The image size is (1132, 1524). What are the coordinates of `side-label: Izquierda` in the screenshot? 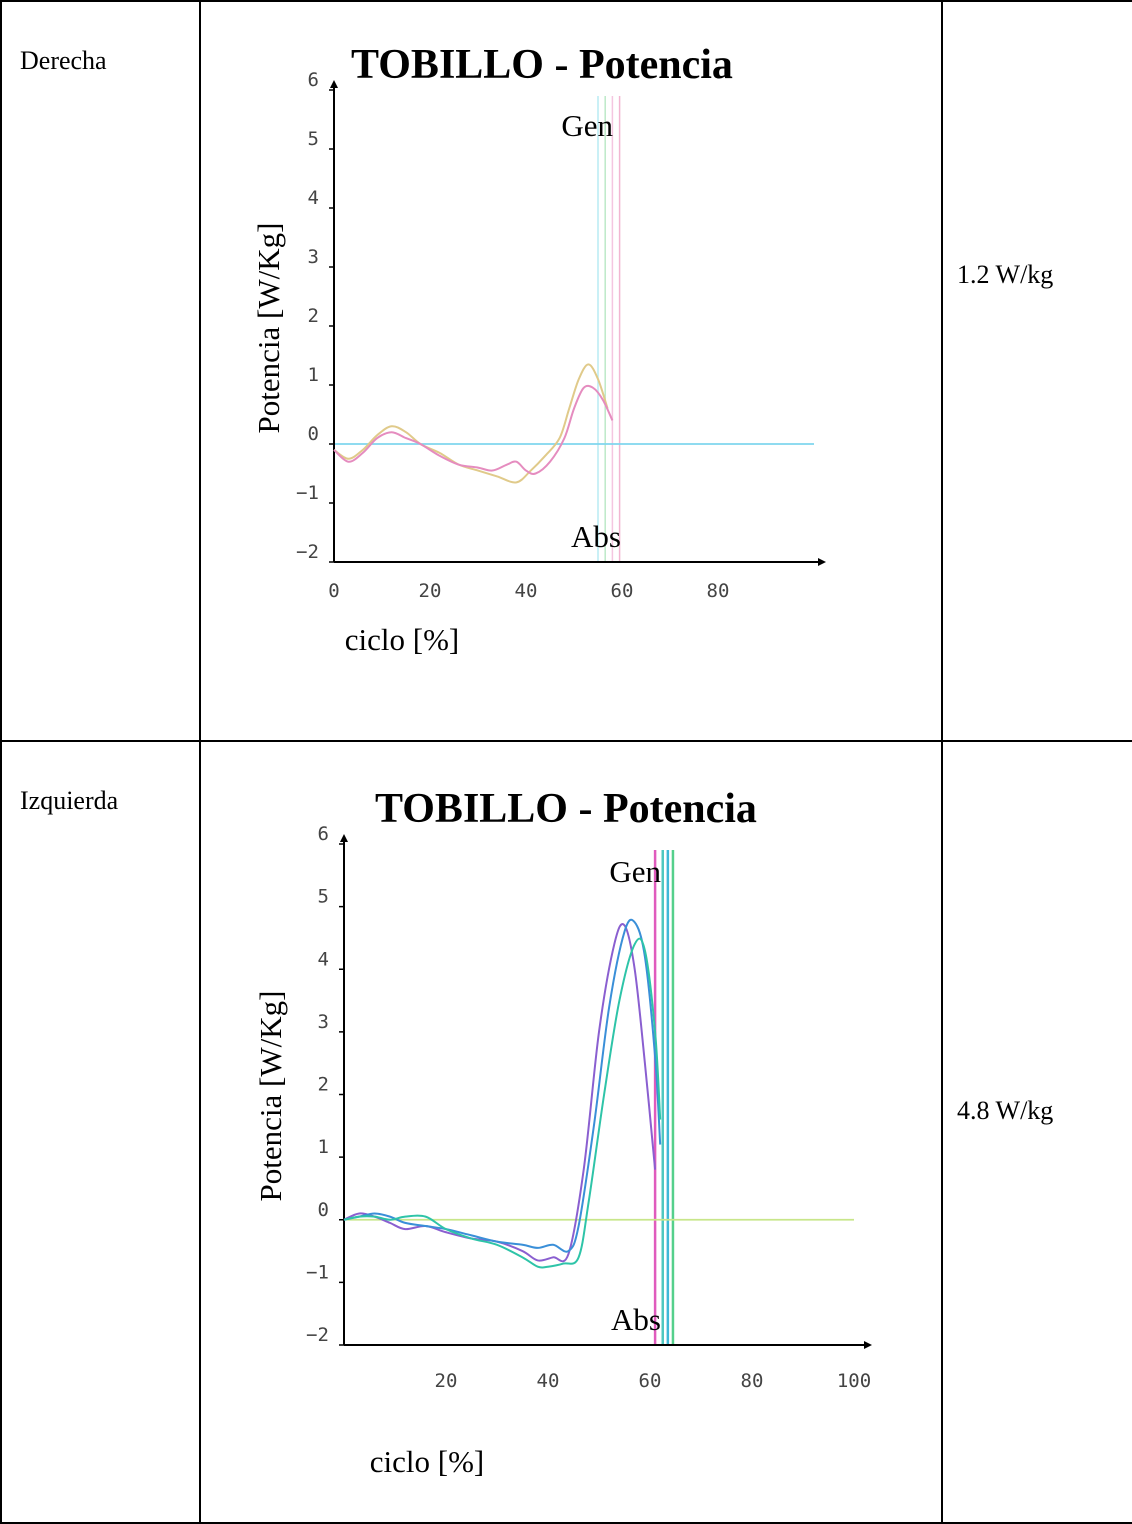 It's located at (69, 800).